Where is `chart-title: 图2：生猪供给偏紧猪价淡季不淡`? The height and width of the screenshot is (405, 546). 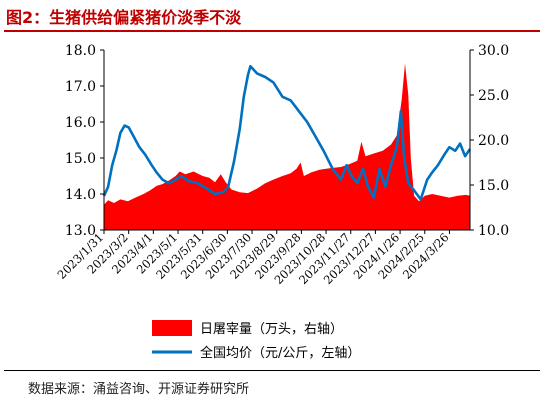 chart-title: 图2：生猪供给偏紧猪价淡季不淡 is located at coordinates (124, 17).